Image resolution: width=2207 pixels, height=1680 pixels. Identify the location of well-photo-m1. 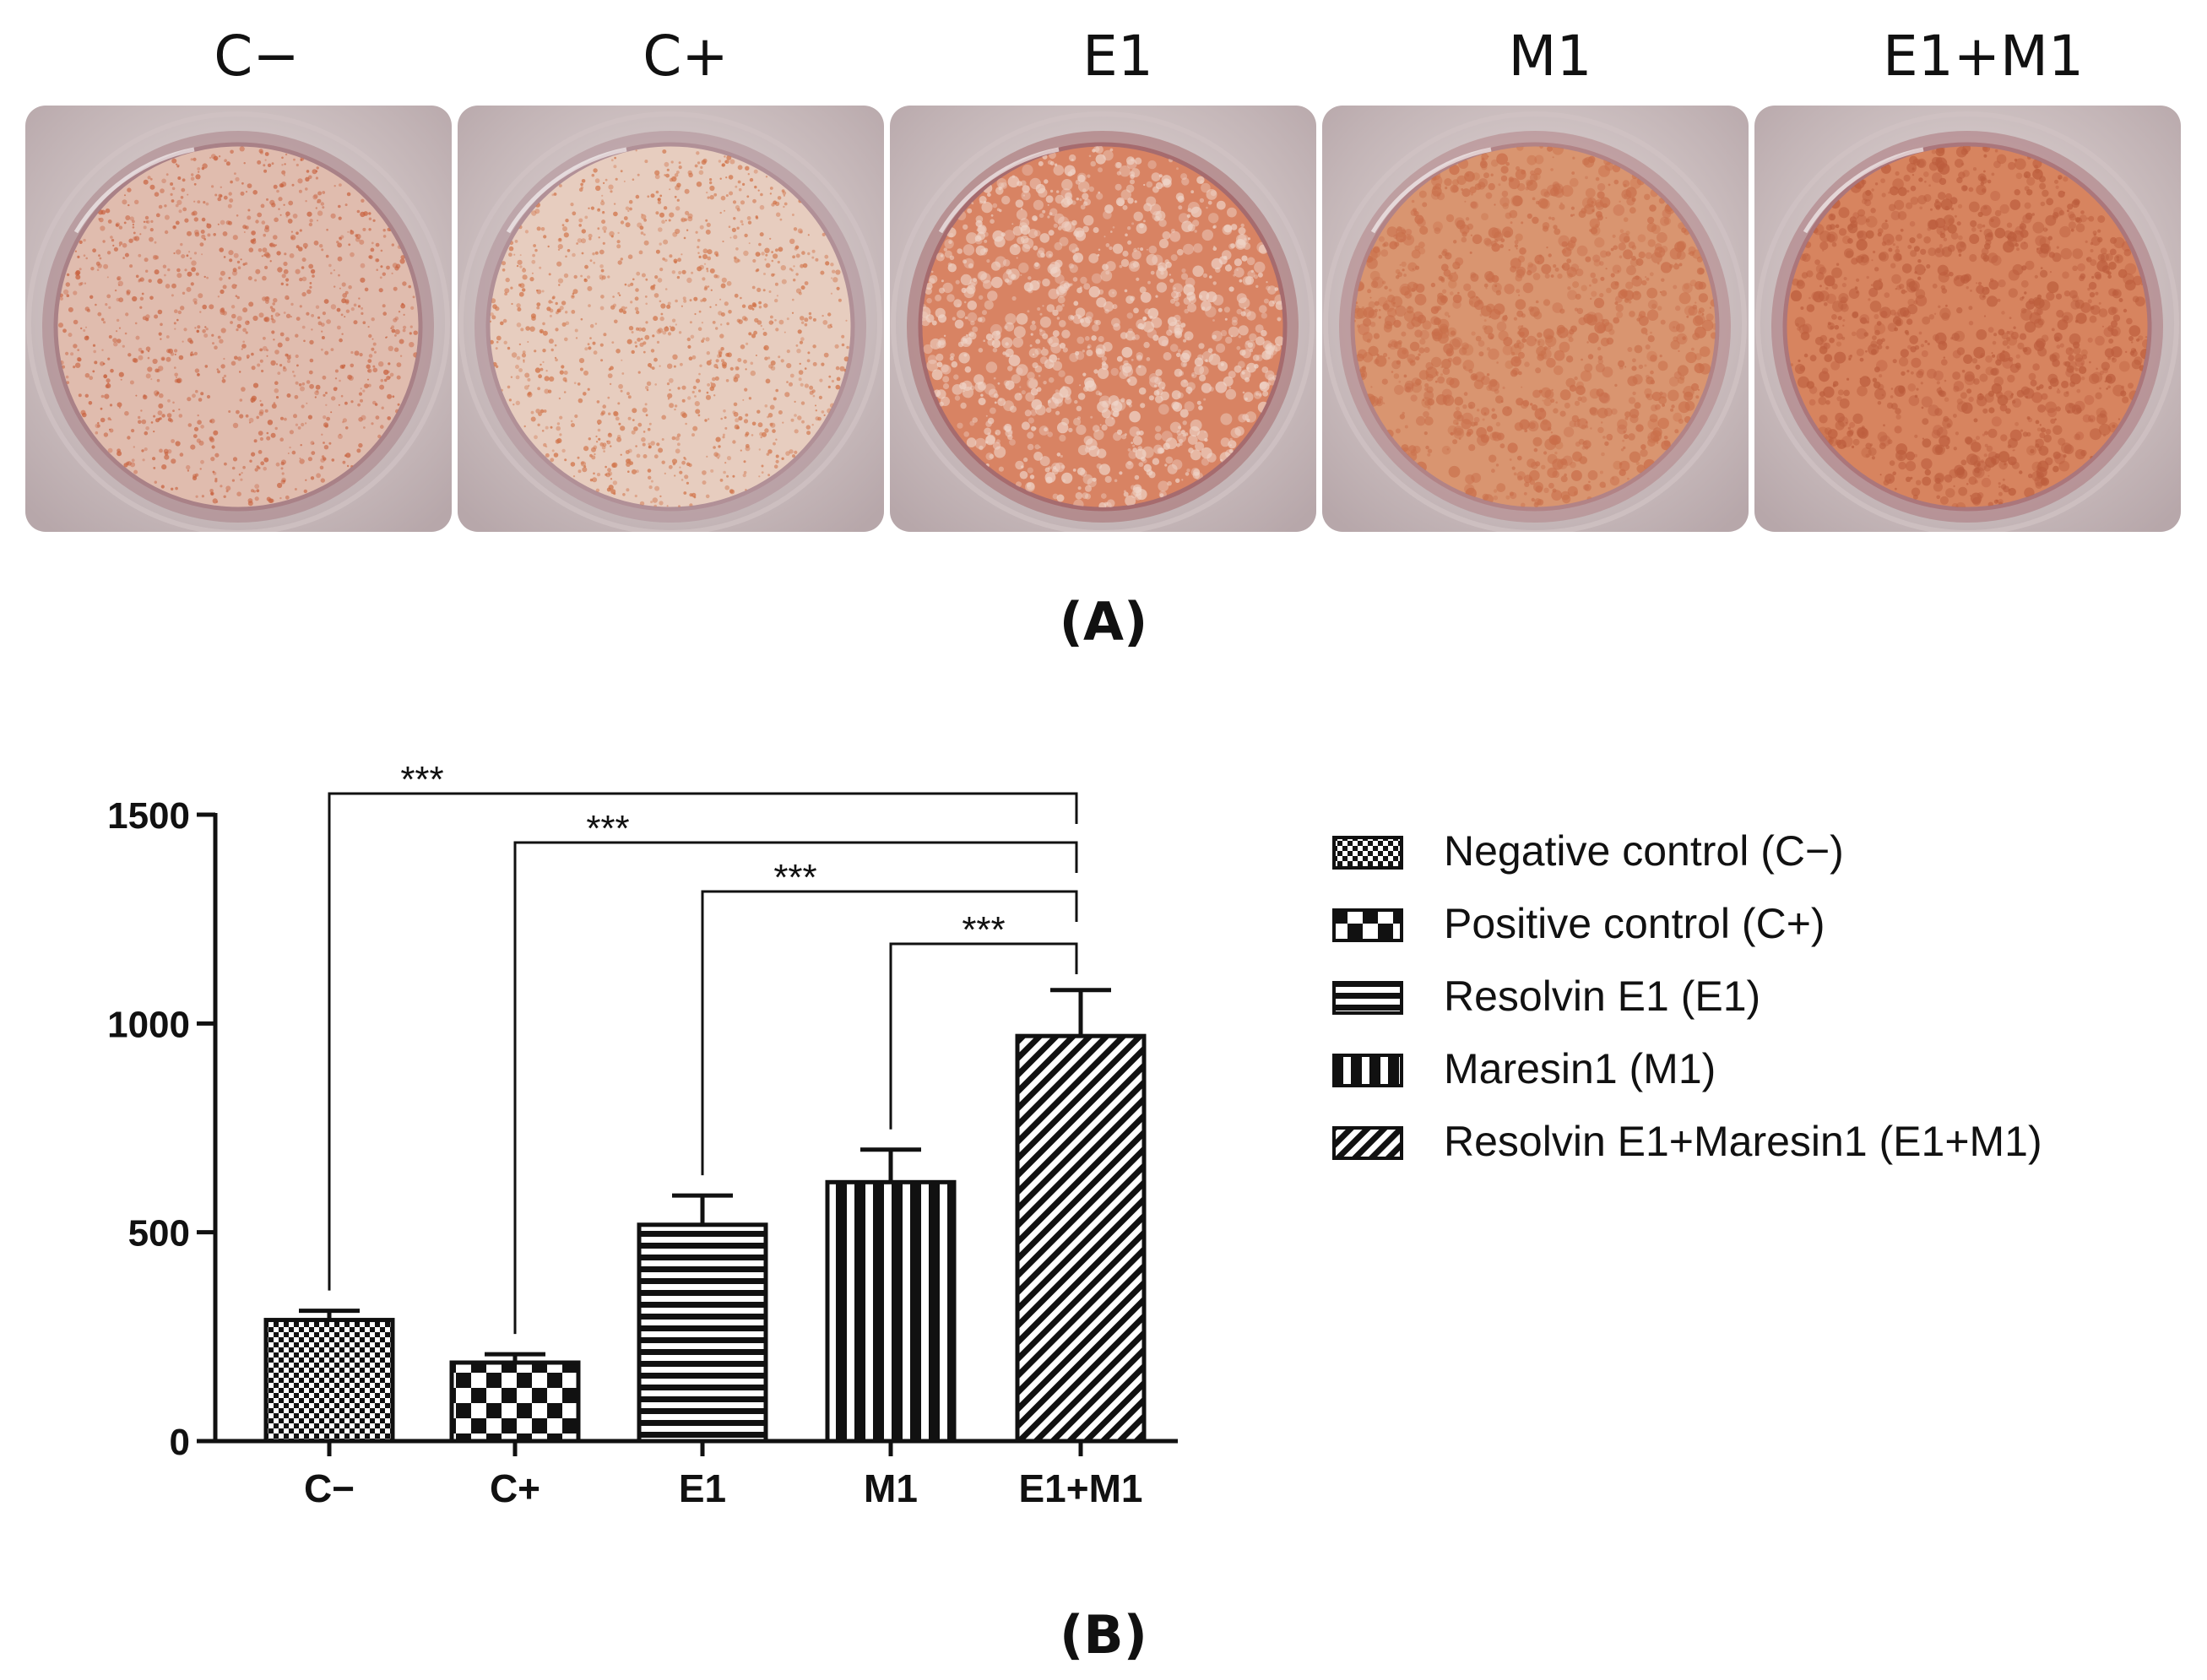
(1536, 319).